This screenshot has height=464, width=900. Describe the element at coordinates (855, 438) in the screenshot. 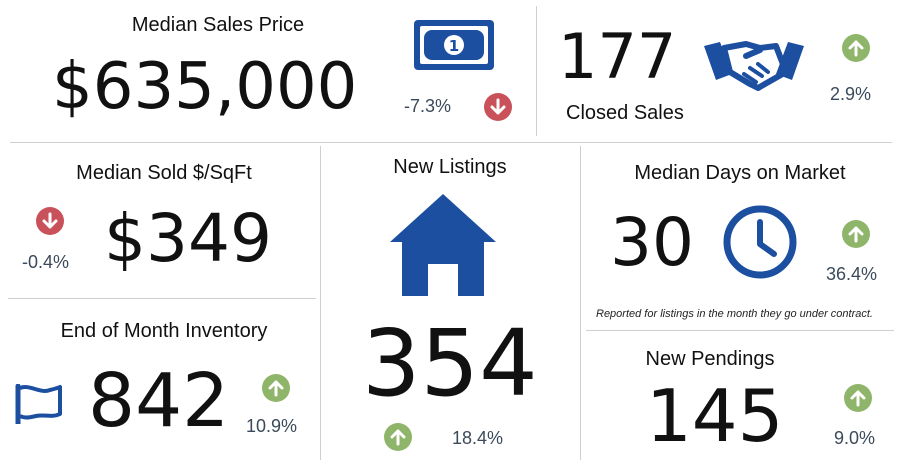

I see `new-pendings-change: 9.0%` at that location.